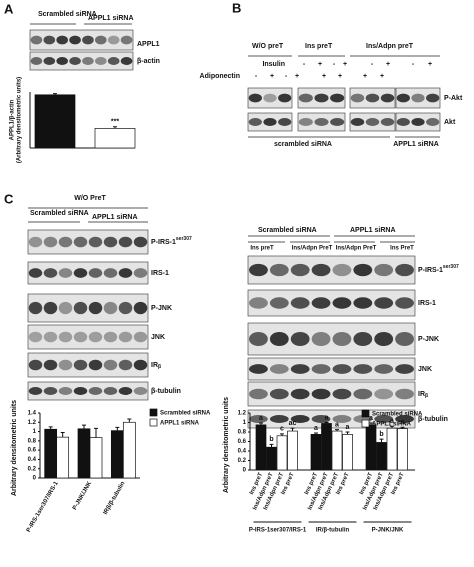 Image resolution: width=474 pixels, height=567 pixels. I want to click on y-label: APPL1/β-actin, so click(13, 119).